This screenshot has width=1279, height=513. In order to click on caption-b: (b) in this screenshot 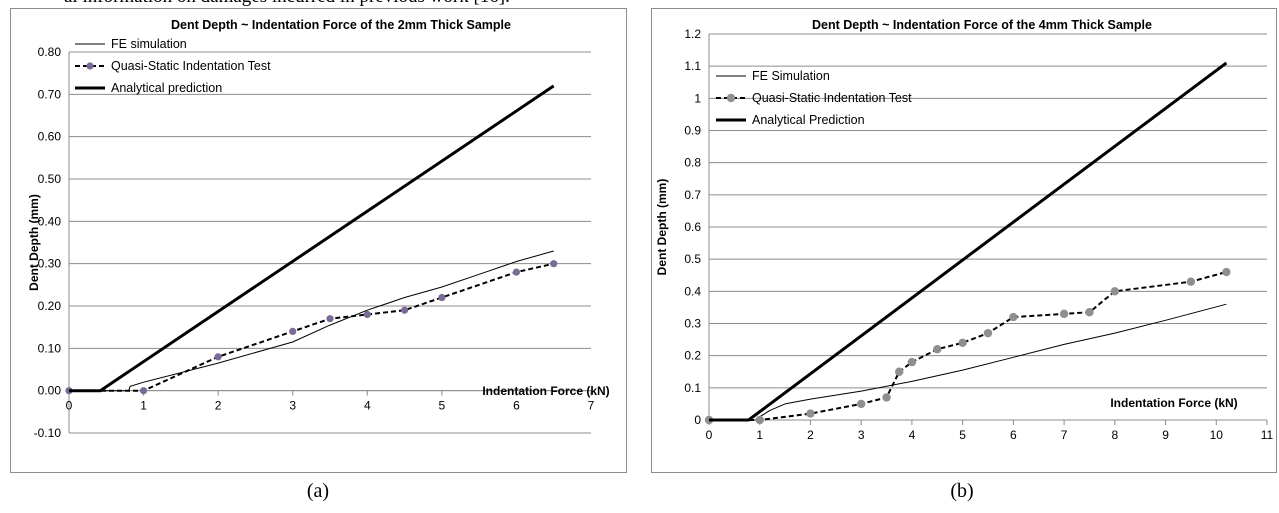, I will do `click(962, 491)`.